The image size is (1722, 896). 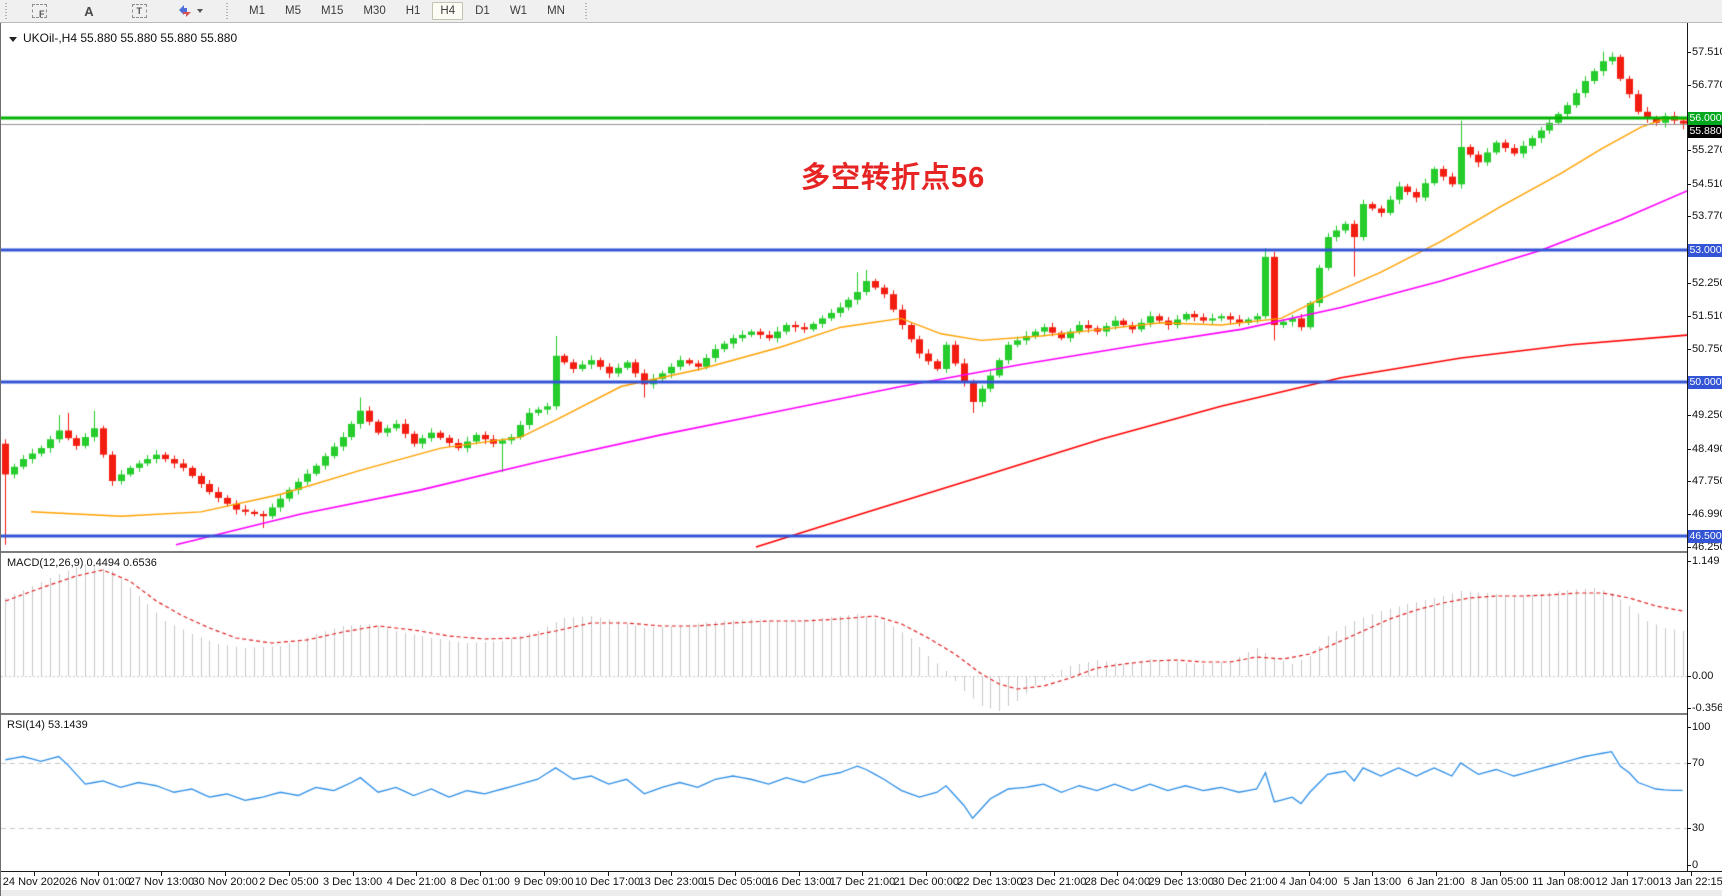 I want to click on price-axis-label: 0.00, so click(x=1703, y=676).